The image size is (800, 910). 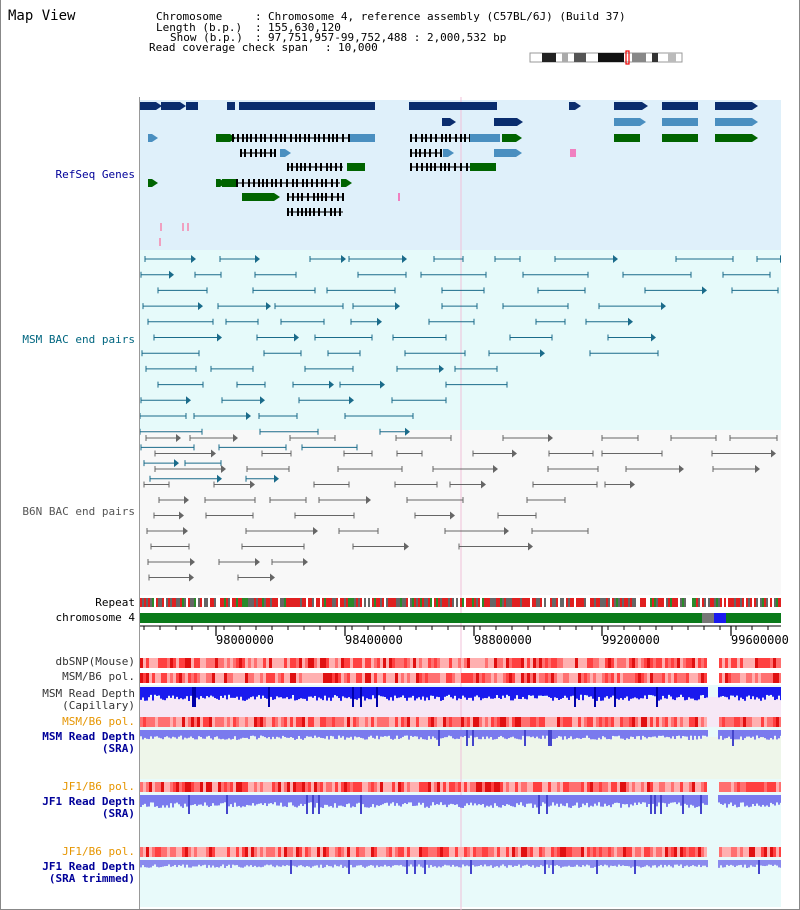 What do you see at coordinates (608, 58) in the screenshot?
I see `chromosome-ideogram` at bounding box center [608, 58].